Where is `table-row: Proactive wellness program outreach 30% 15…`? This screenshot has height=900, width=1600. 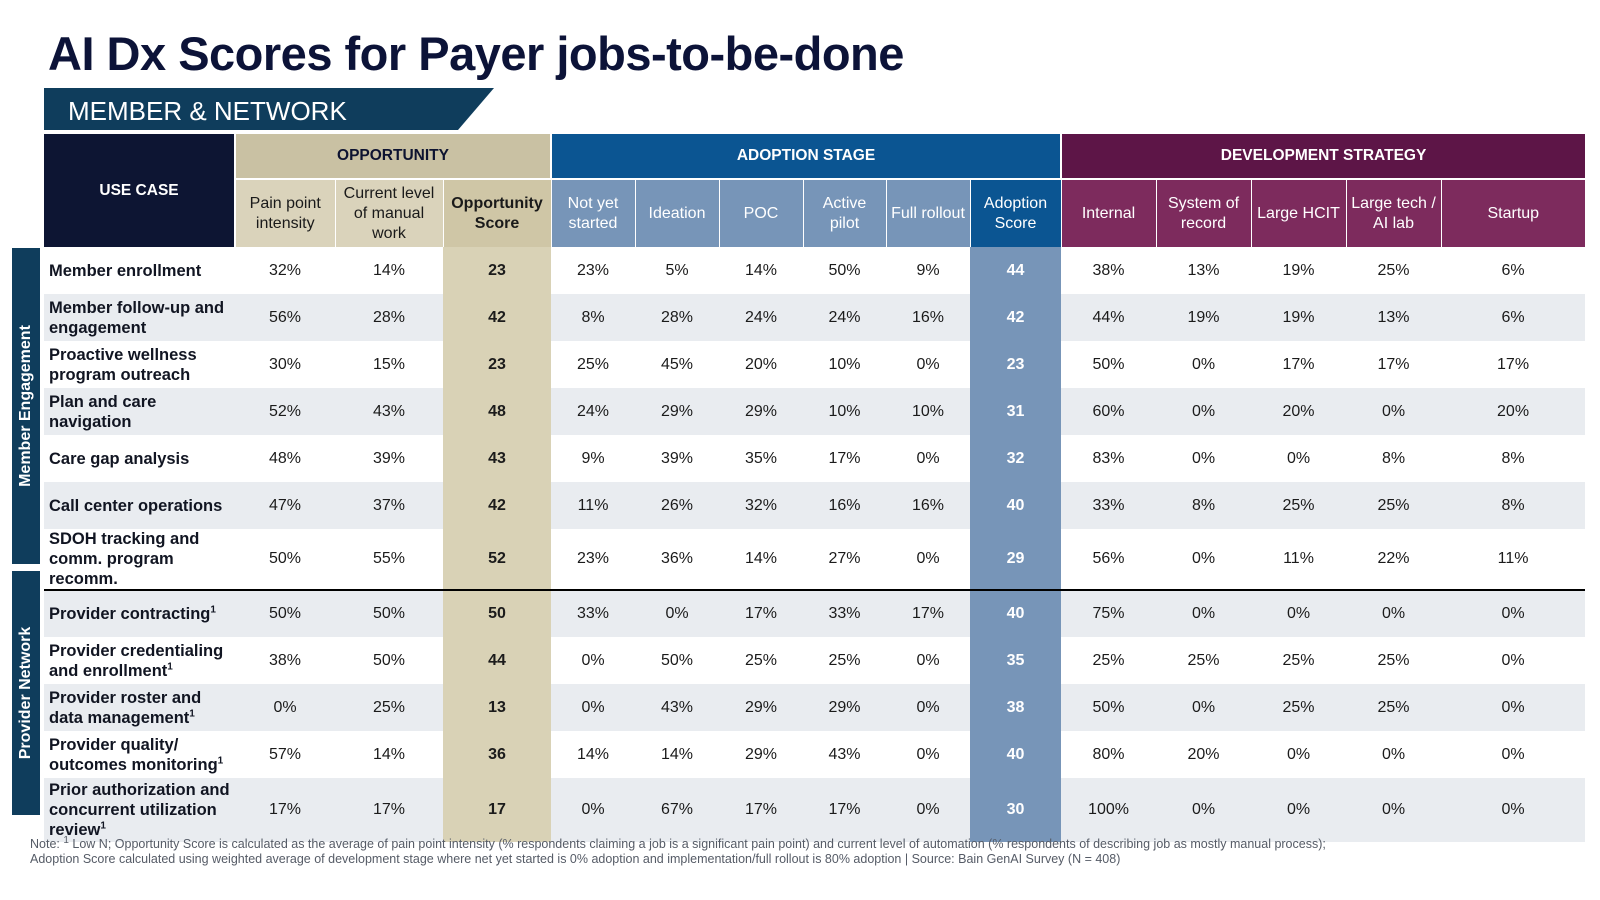
table-row: Proactive wellness program outreach 30% 15… is located at coordinates (814, 364).